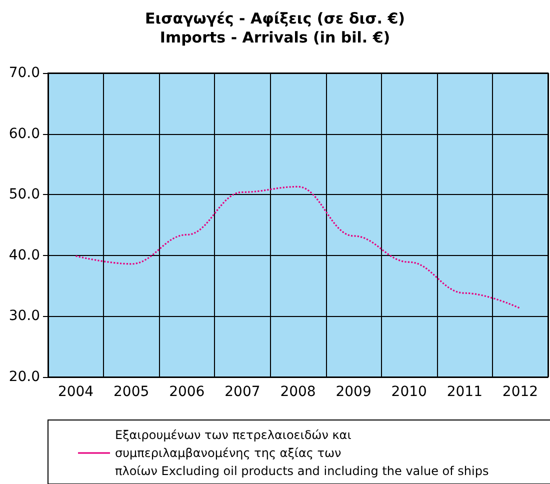 This screenshot has width=550, height=484. What do you see at coordinates (24, 316) in the screenshot?
I see `y-tick-label: 30.0` at bounding box center [24, 316].